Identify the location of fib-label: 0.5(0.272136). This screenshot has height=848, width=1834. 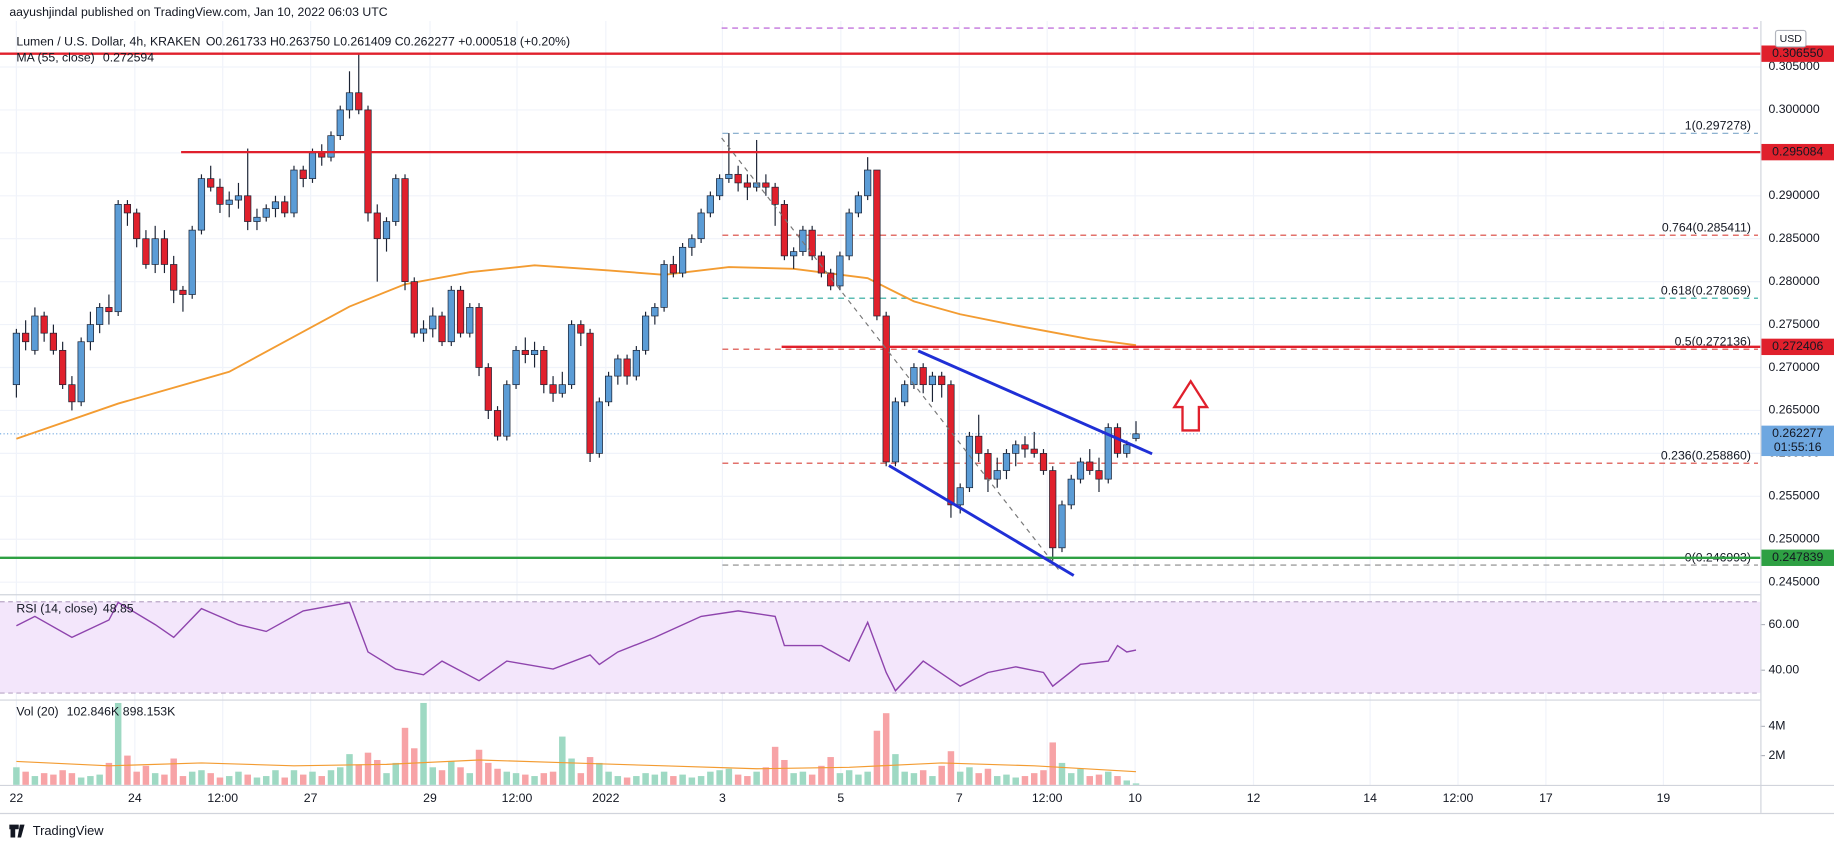
(1713, 341).